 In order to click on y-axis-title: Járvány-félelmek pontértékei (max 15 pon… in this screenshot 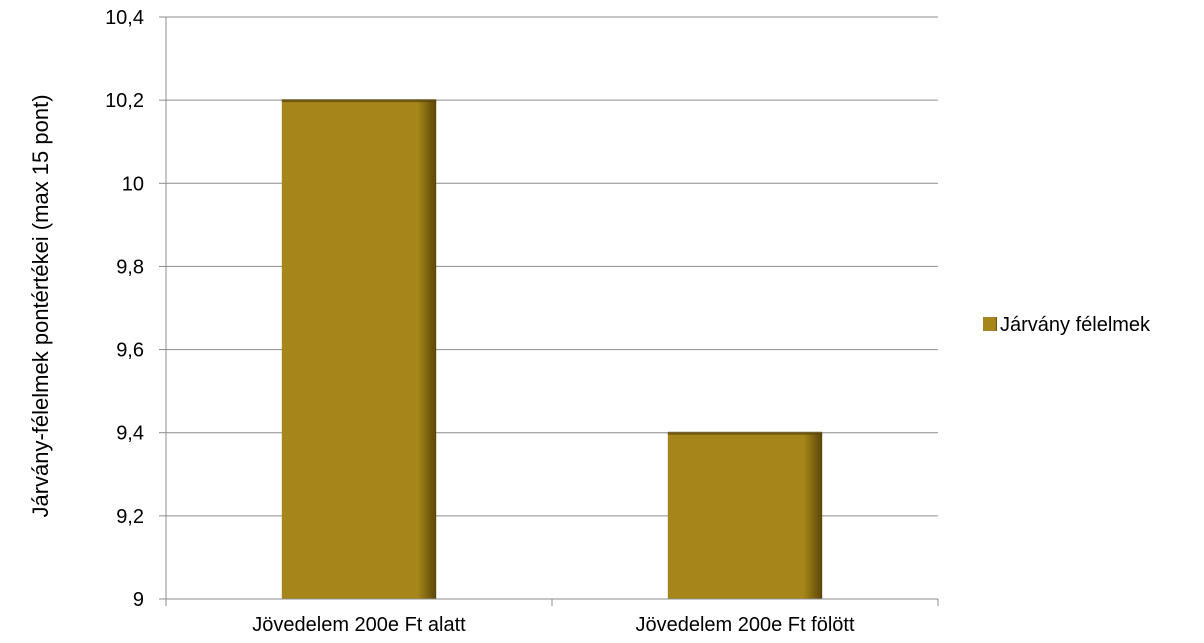, I will do `click(40, 305)`.